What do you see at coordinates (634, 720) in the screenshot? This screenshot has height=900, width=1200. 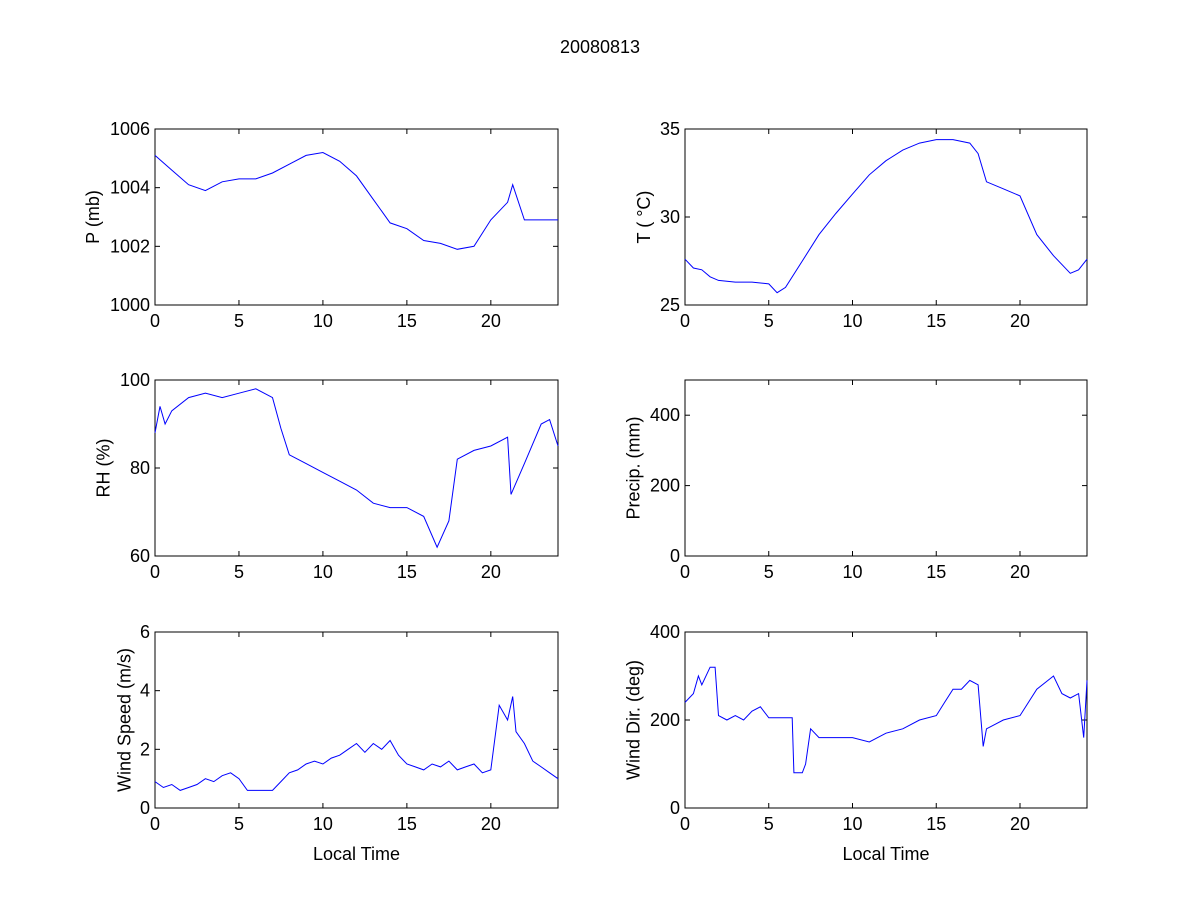 I see `y-axis-label: Wind Dir. (deg)` at bounding box center [634, 720].